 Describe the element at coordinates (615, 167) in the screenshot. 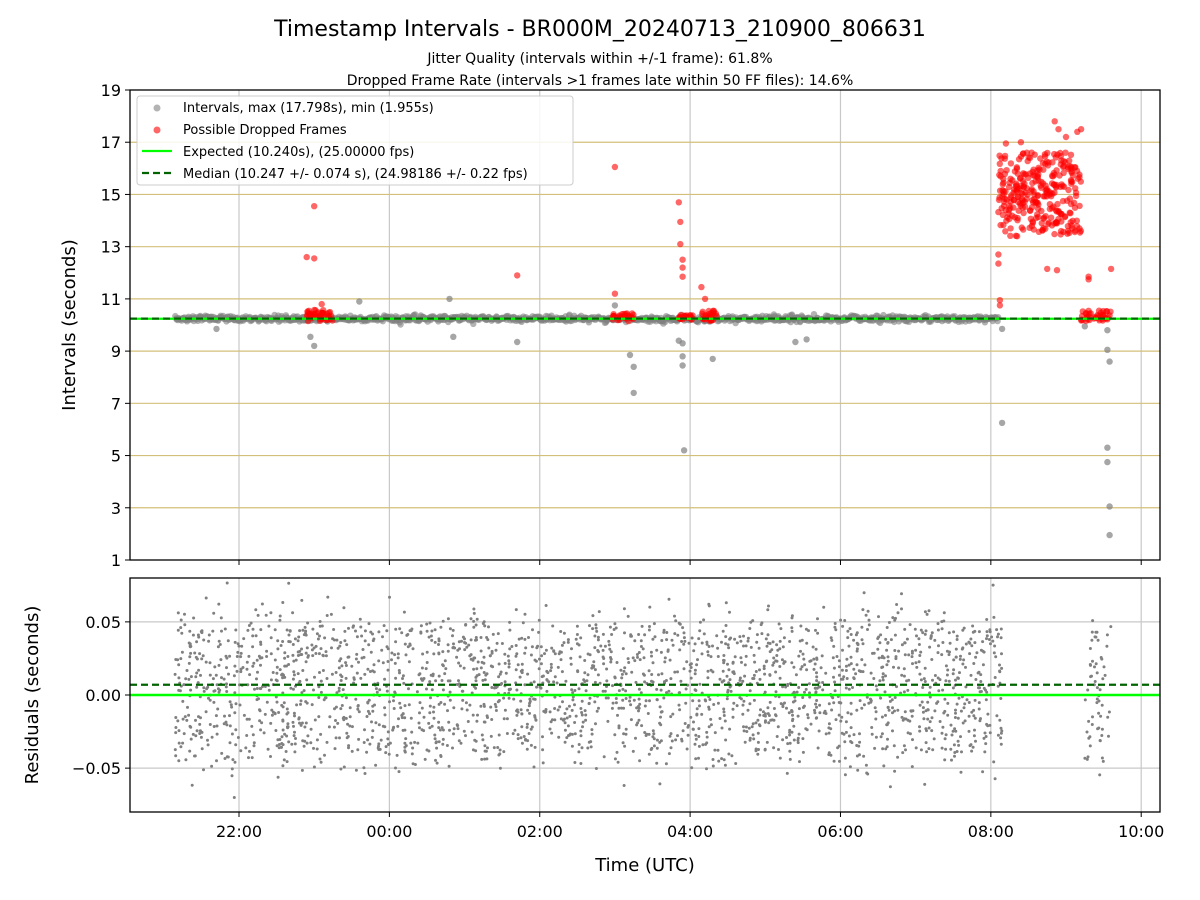

I see `dropped-frame-outlier` at that location.